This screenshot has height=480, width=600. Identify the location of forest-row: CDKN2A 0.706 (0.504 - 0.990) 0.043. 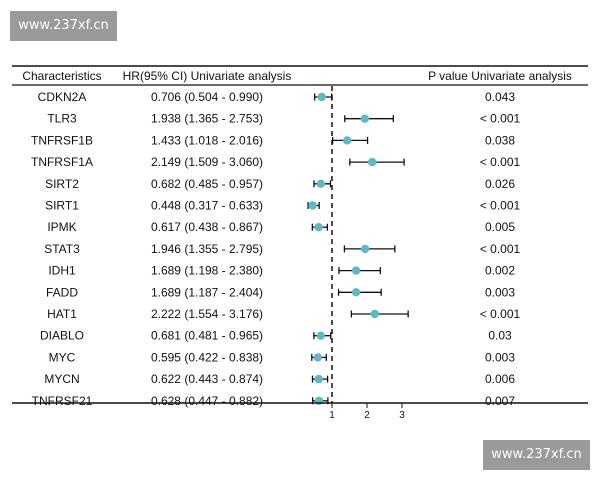
(277, 97).